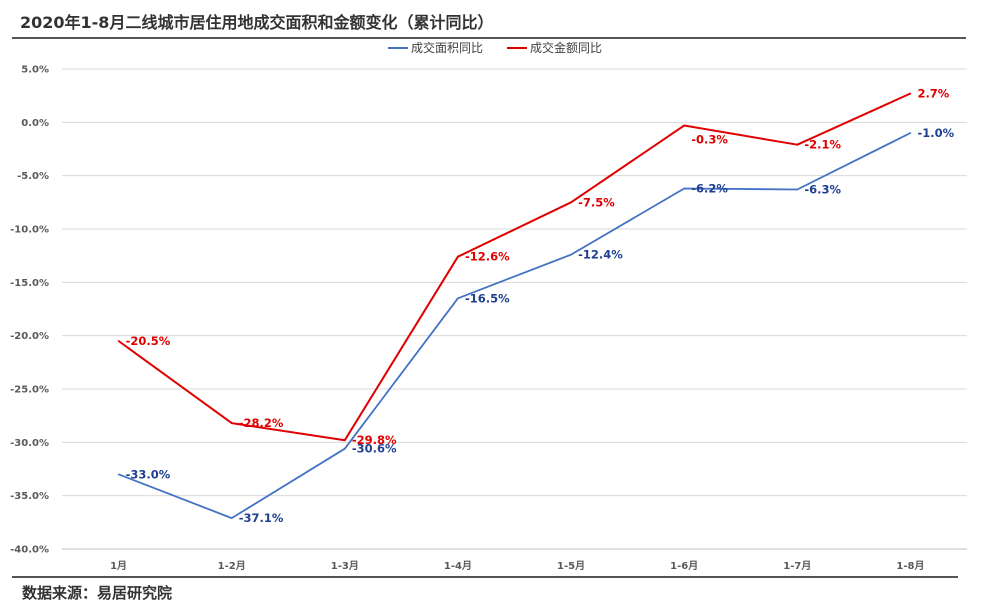 The height and width of the screenshot is (611, 1005). What do you see at coordinates (232, 566) in the screenshot?
I see `x-tick-label: 1-2月` at bounding box center [232, 566].